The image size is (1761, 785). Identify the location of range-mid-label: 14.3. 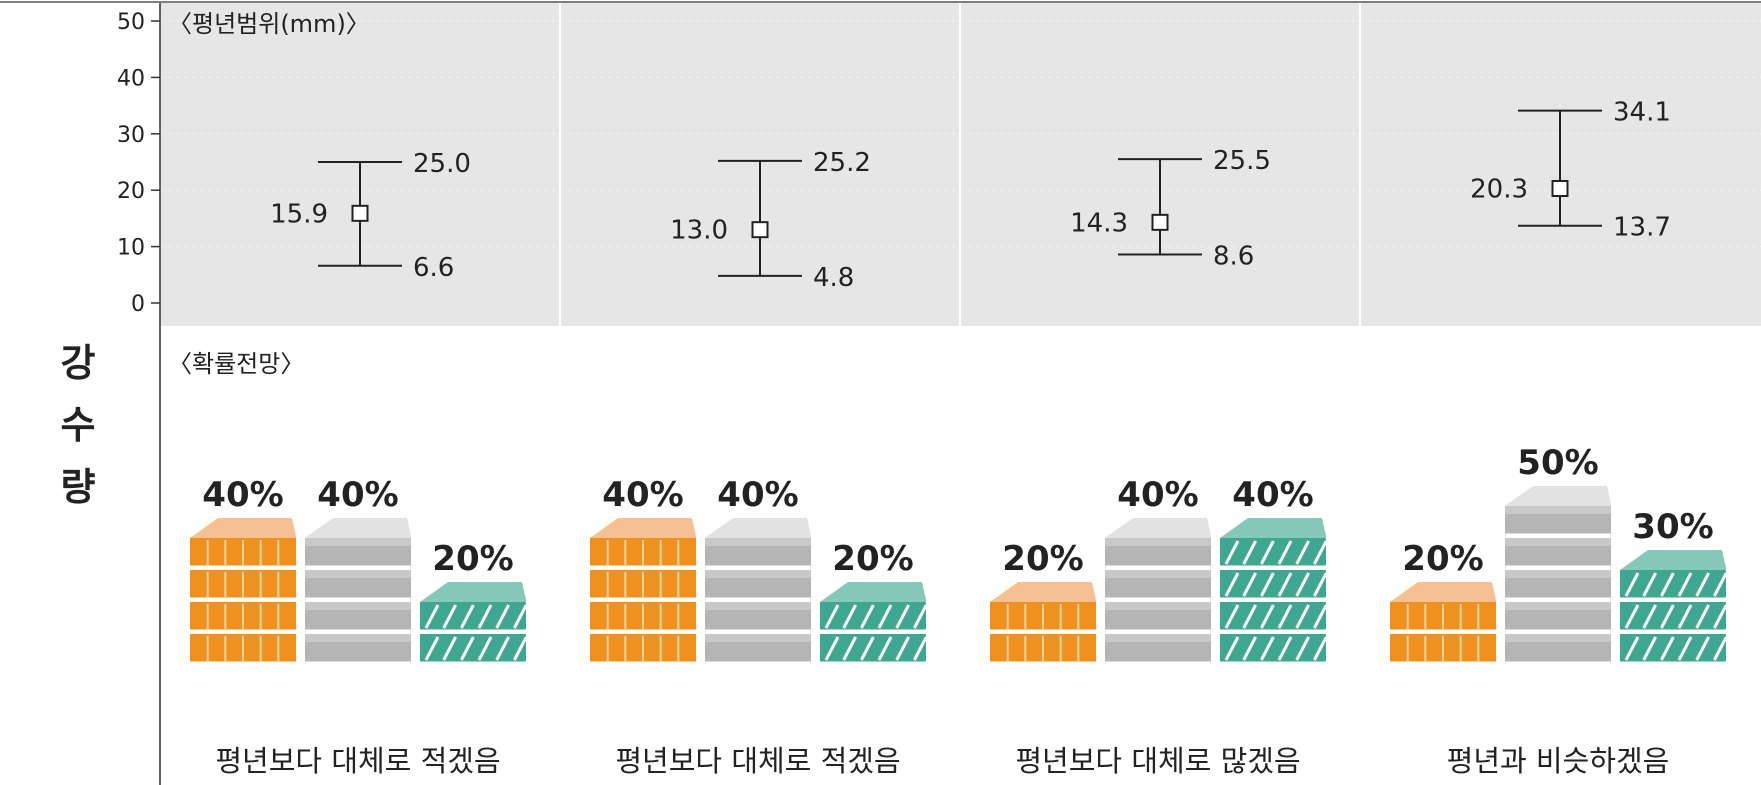
(1099, 223).